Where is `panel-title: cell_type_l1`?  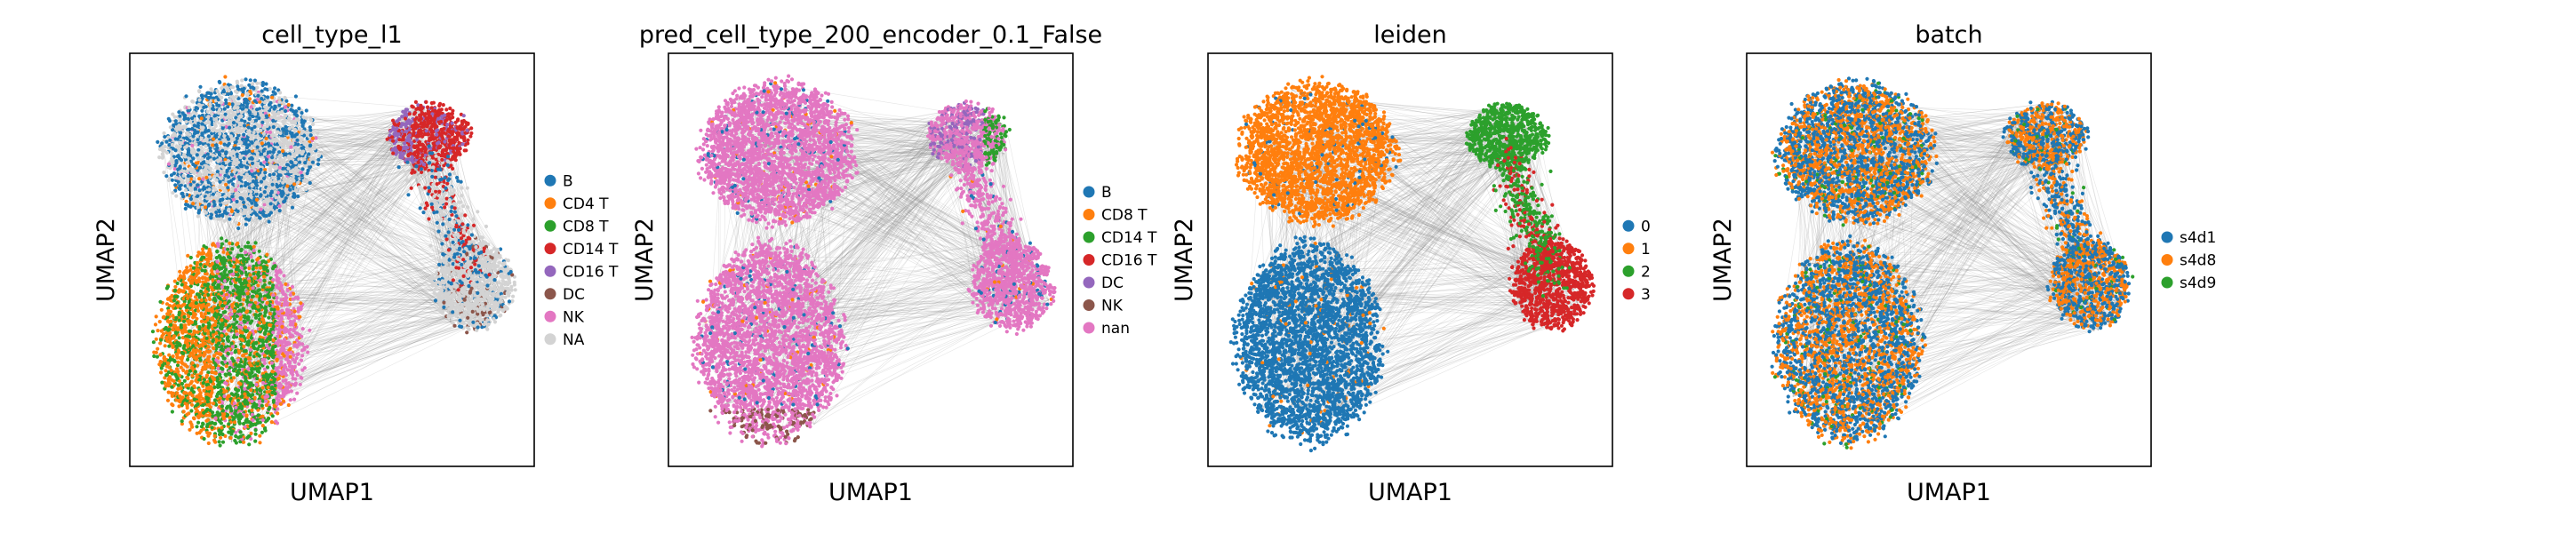
panel-title: cell_type_l1 is located at coordinates (331, 35).